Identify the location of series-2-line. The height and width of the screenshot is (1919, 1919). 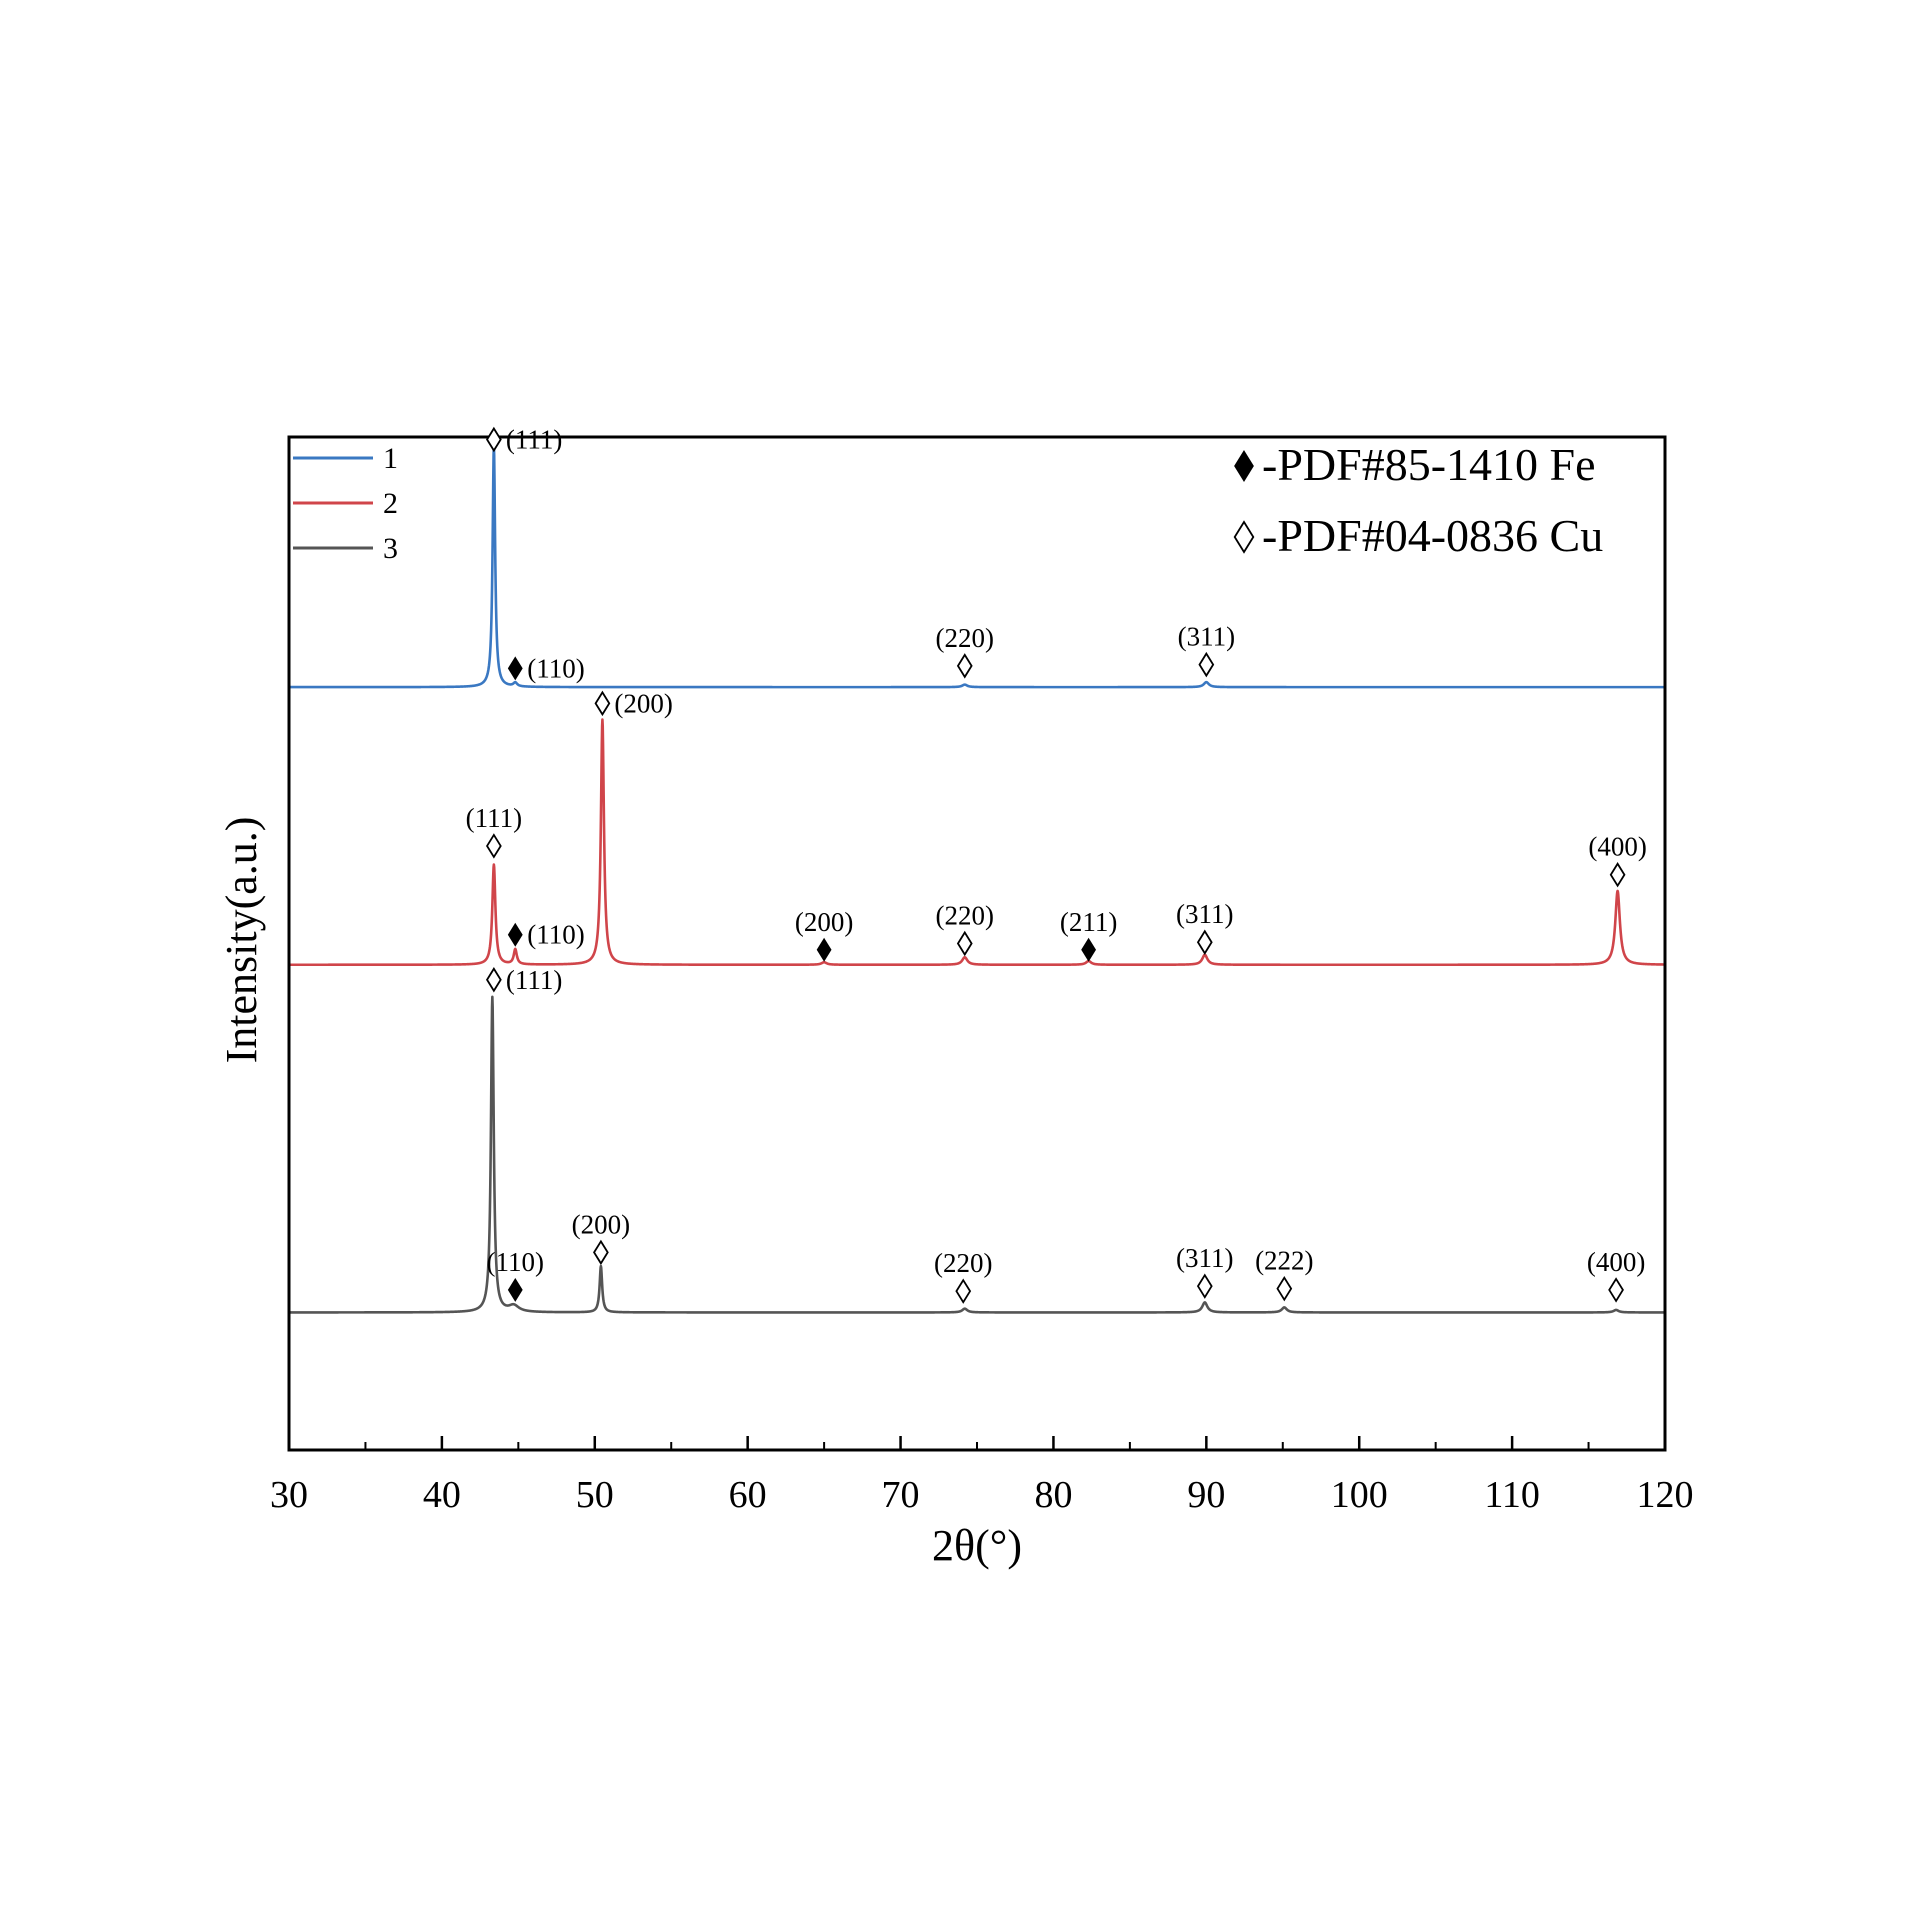
(977, 842).